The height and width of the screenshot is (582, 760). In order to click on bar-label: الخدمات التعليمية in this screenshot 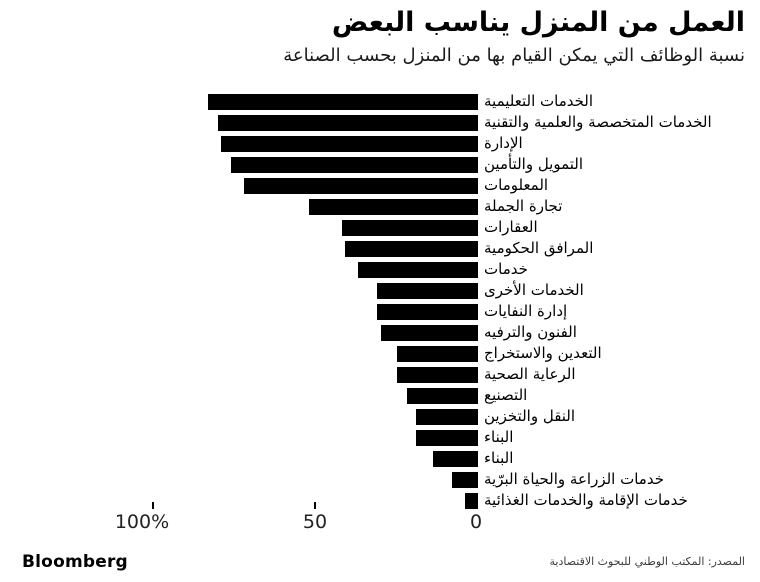, I will do `click(539, 101)`.